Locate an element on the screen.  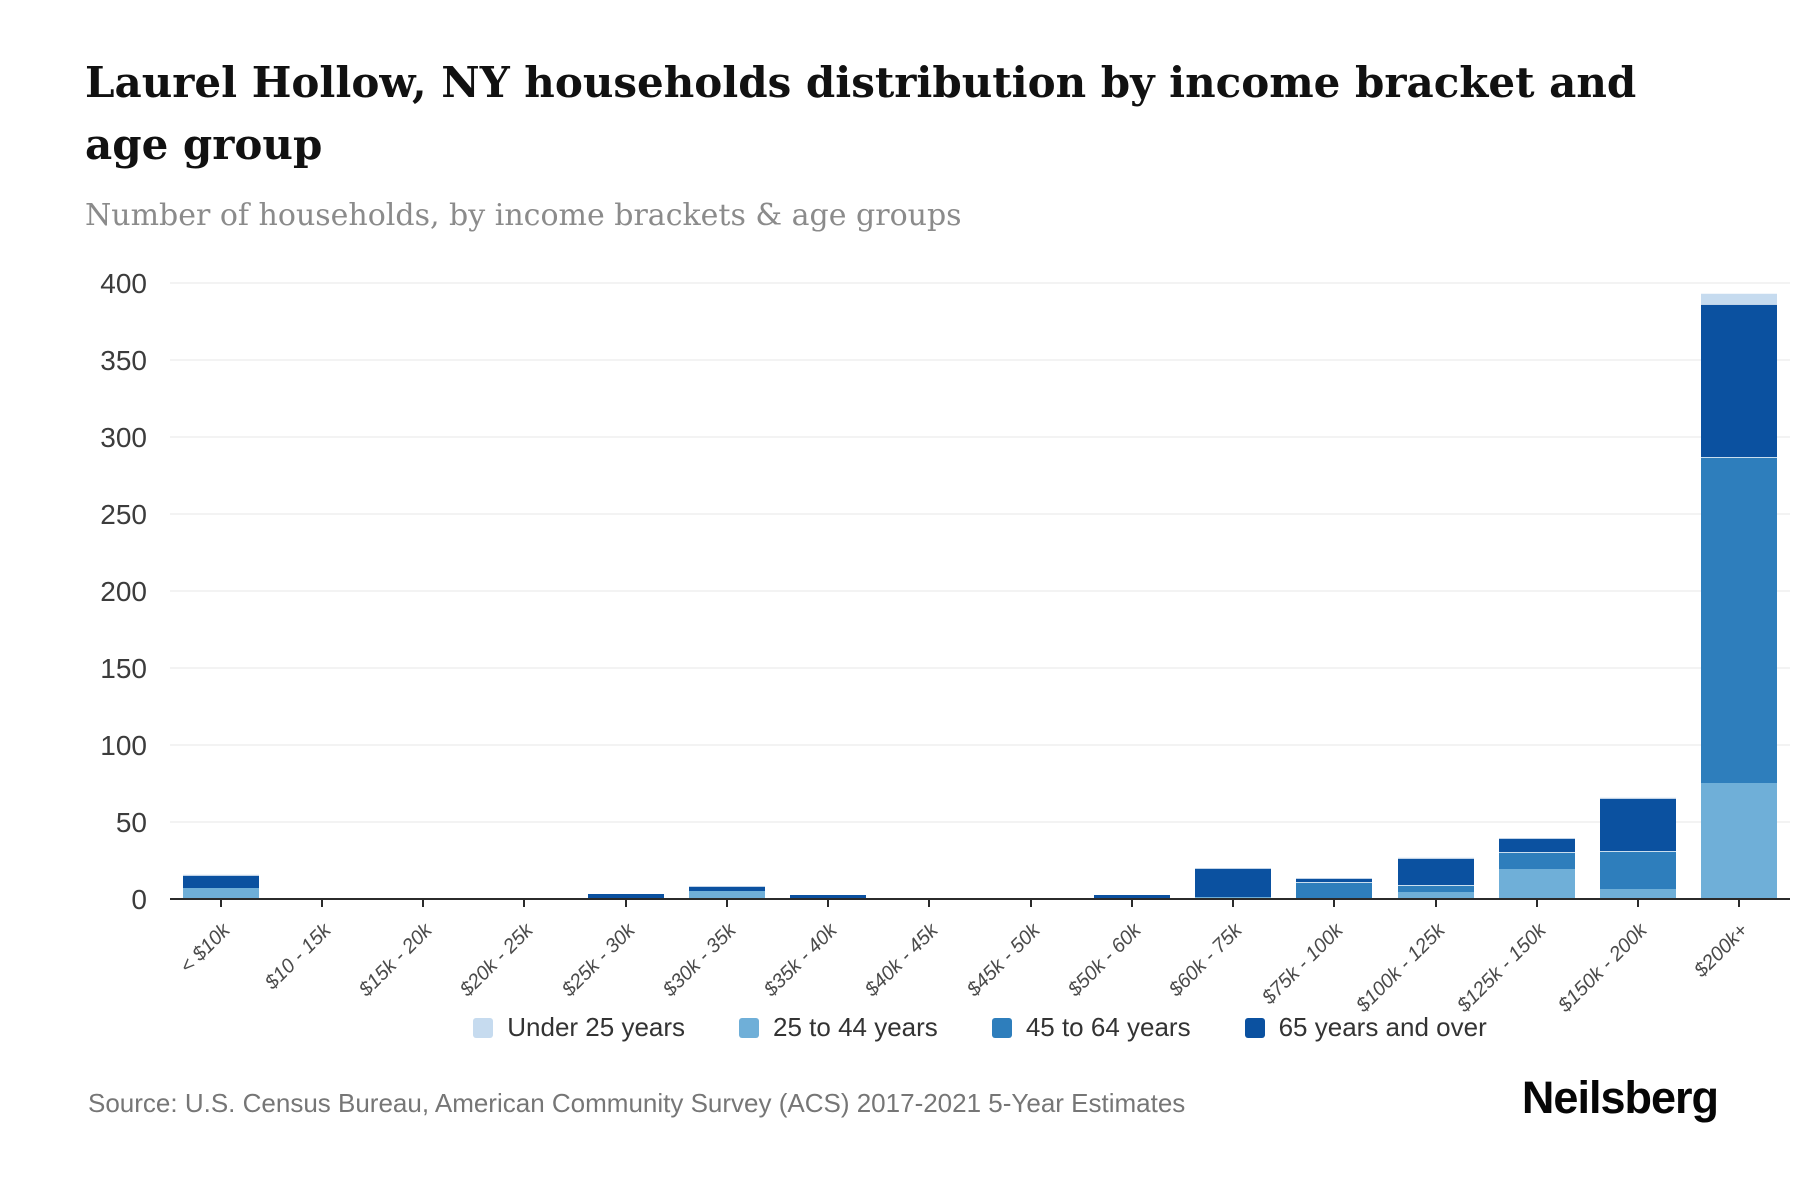
bar-60k-75k is located at coordinates (1233, 883).